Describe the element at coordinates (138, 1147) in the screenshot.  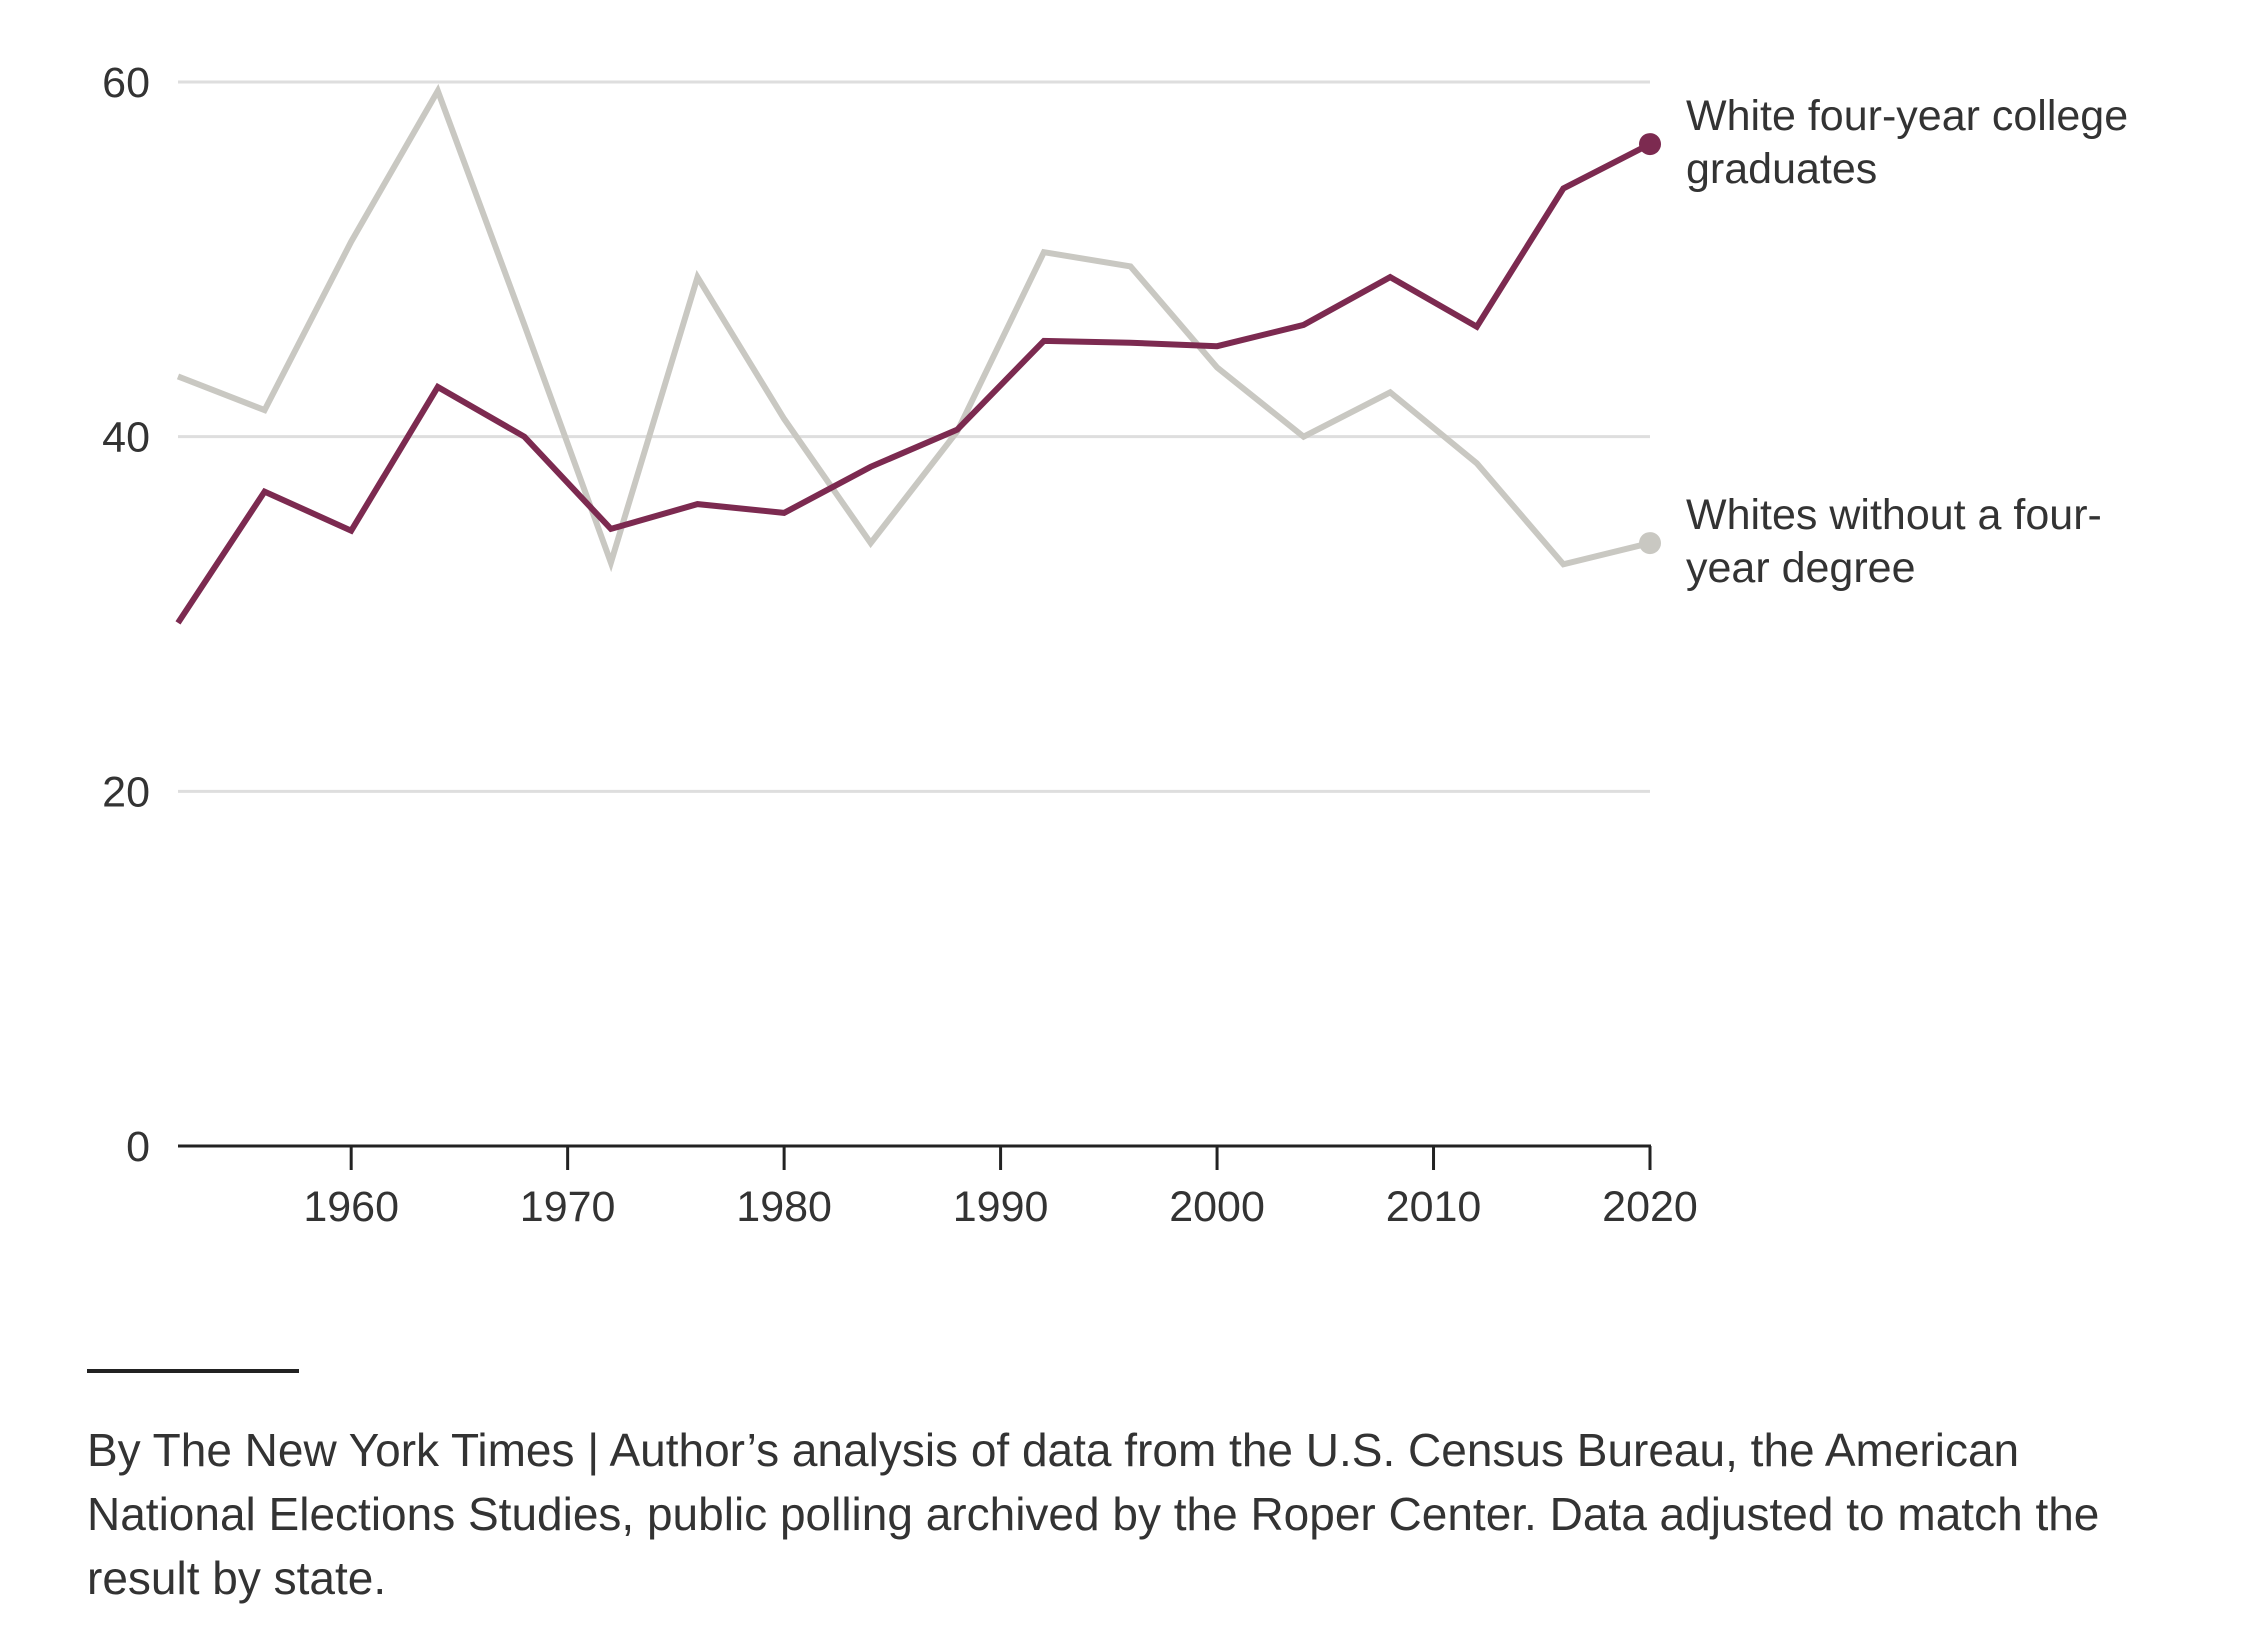
I see `y-tick-label-0: 0` at that location.